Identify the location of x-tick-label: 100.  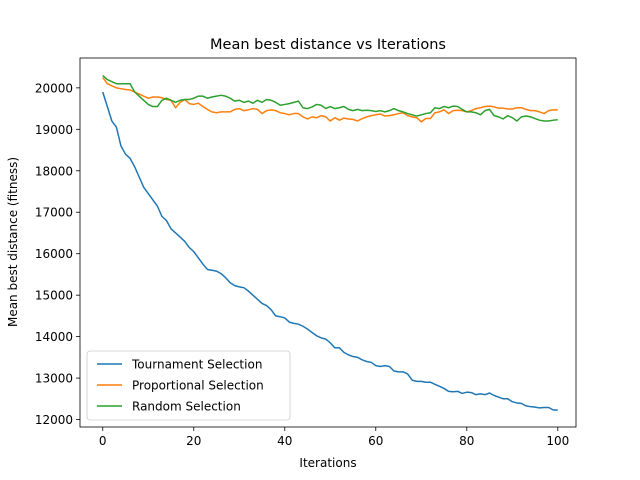
(557, 441).